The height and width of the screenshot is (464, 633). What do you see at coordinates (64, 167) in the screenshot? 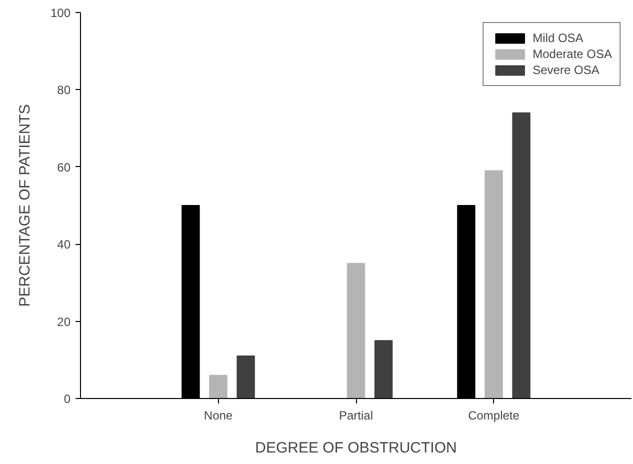
I see `y-tick-label: 60` at bounding box center [64, 167].